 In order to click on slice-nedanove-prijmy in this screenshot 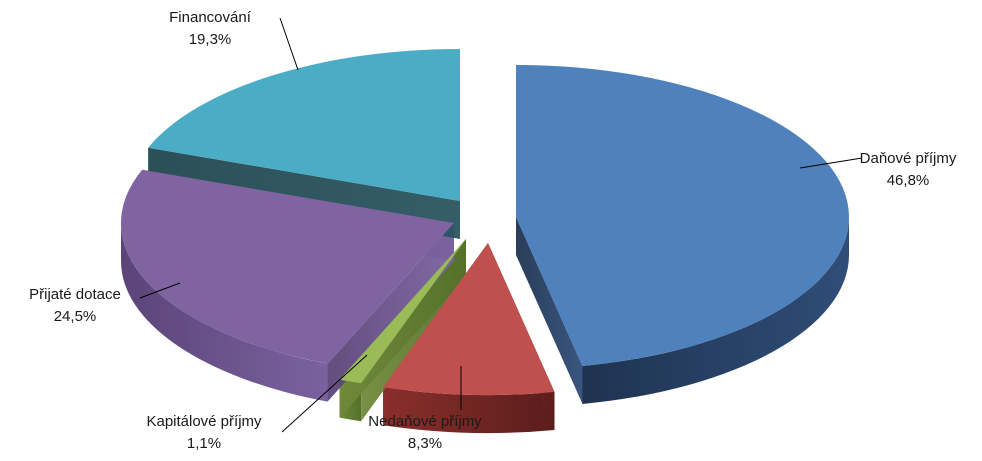, I will do `click(469, 319)`.